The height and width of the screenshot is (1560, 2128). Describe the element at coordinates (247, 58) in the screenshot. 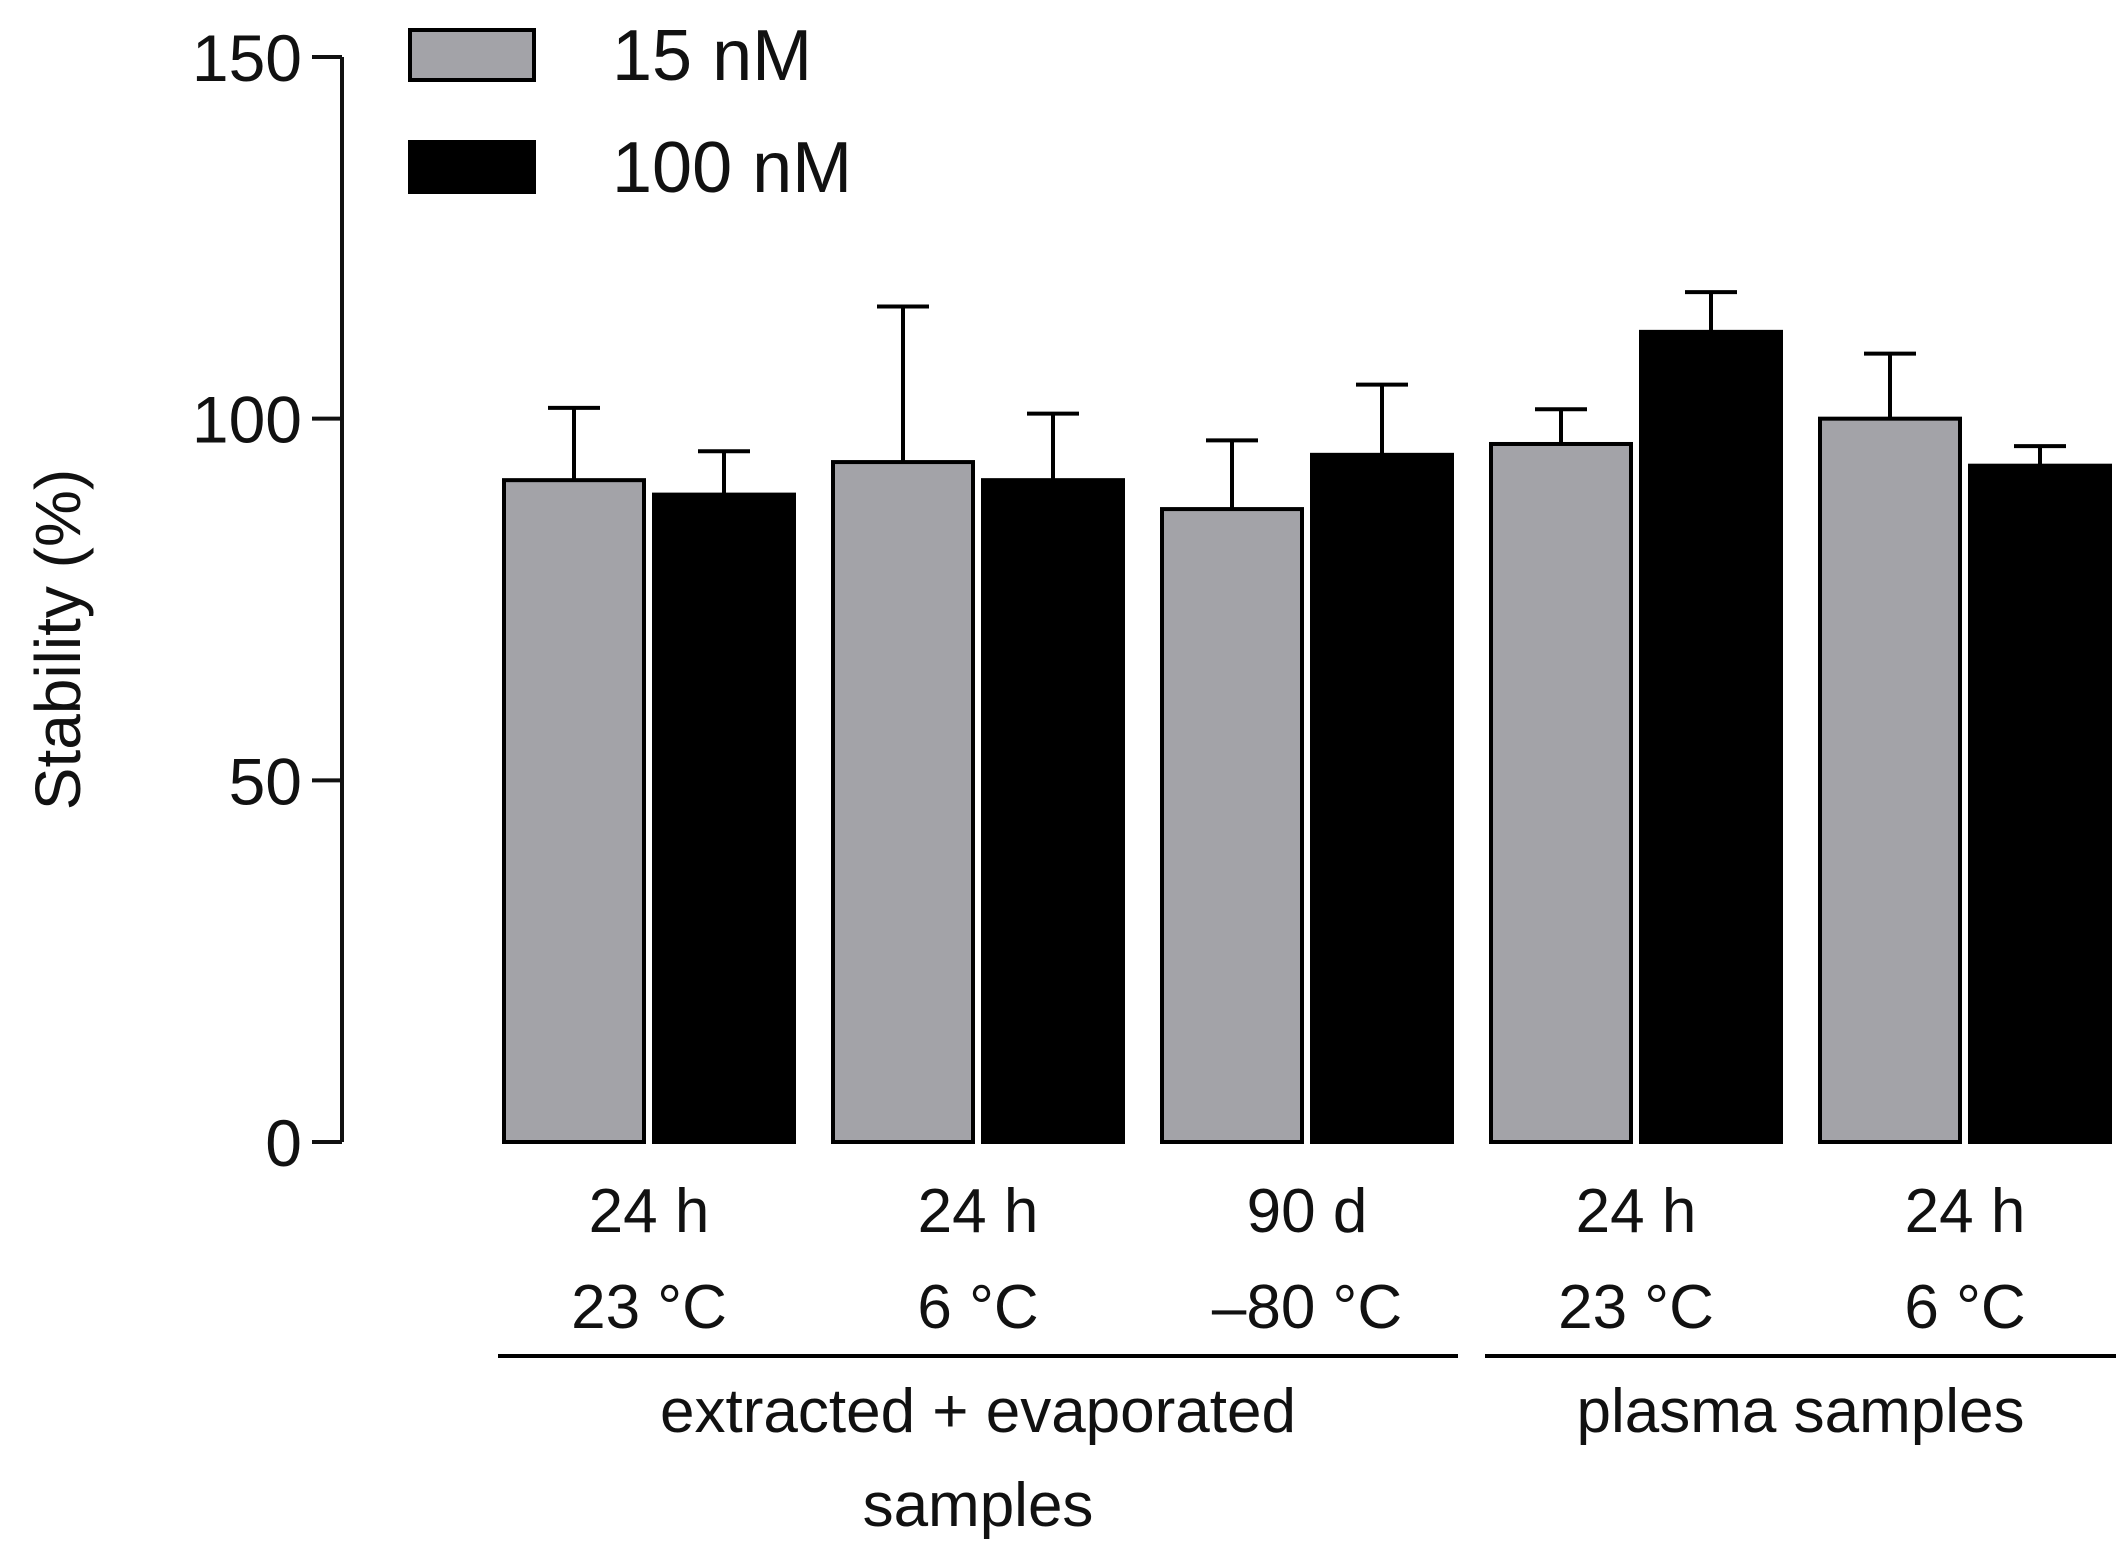

I see `y-tick-label: 150` at that location.